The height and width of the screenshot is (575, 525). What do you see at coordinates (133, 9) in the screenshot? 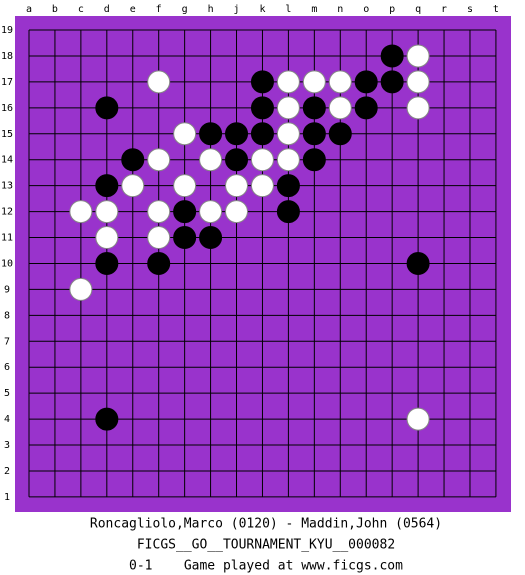
I see `column-label: e` at bounding box center [133, 9].